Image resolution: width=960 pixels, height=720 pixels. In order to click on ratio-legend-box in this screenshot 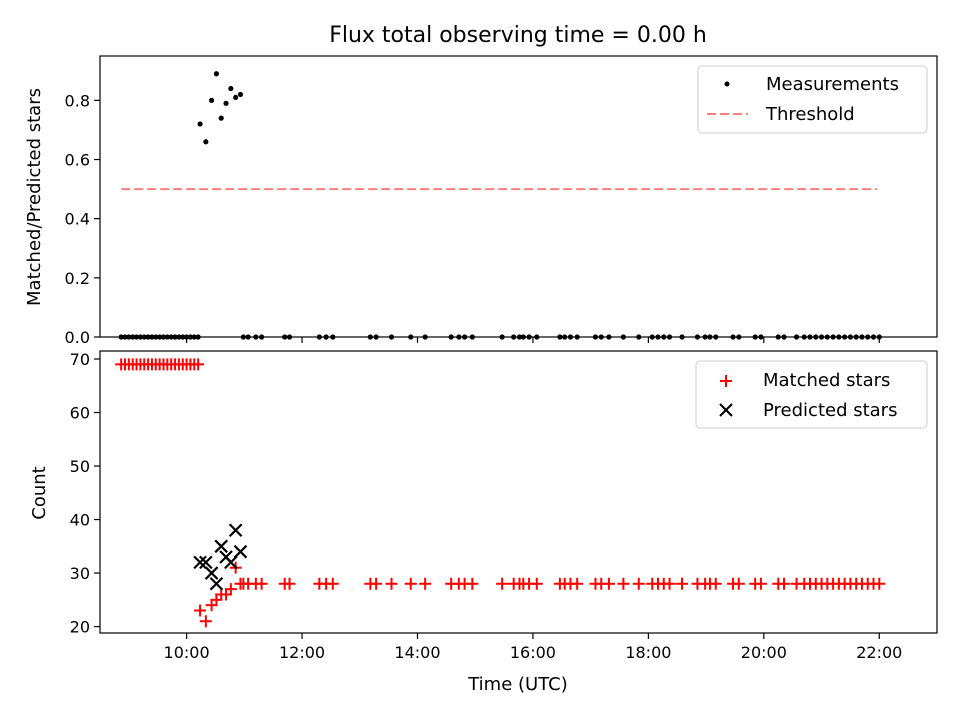, I will do `click(812, 99)`.